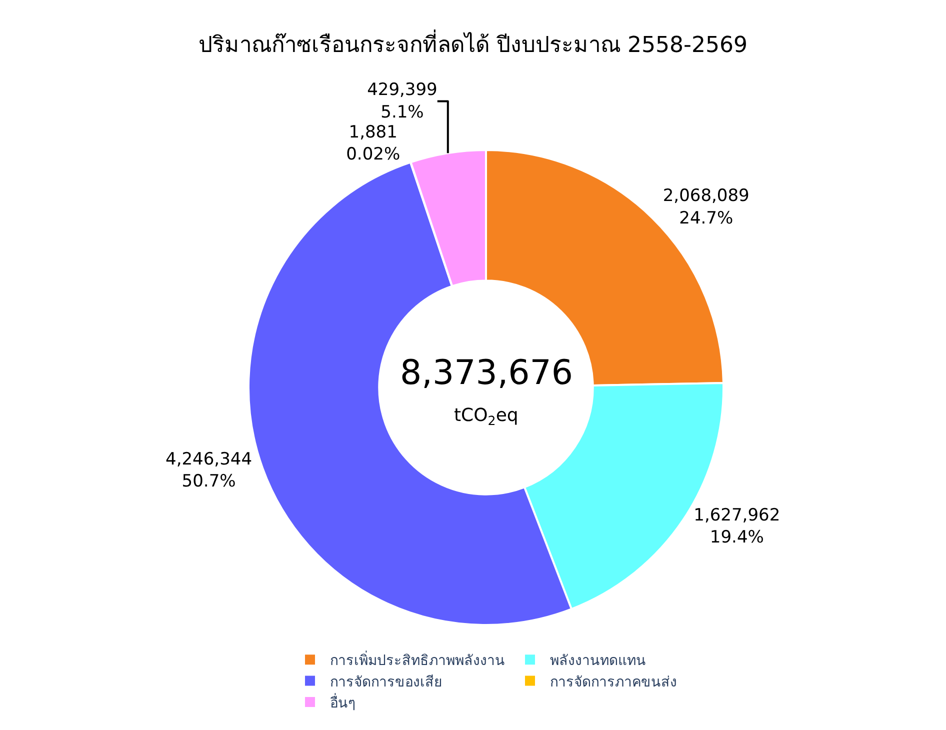  What do you see at coordinates (613, 682) in the screenshot?
I see `legend-label: การจัดการภาคขนส่ง` at bounding box center [613, 682].